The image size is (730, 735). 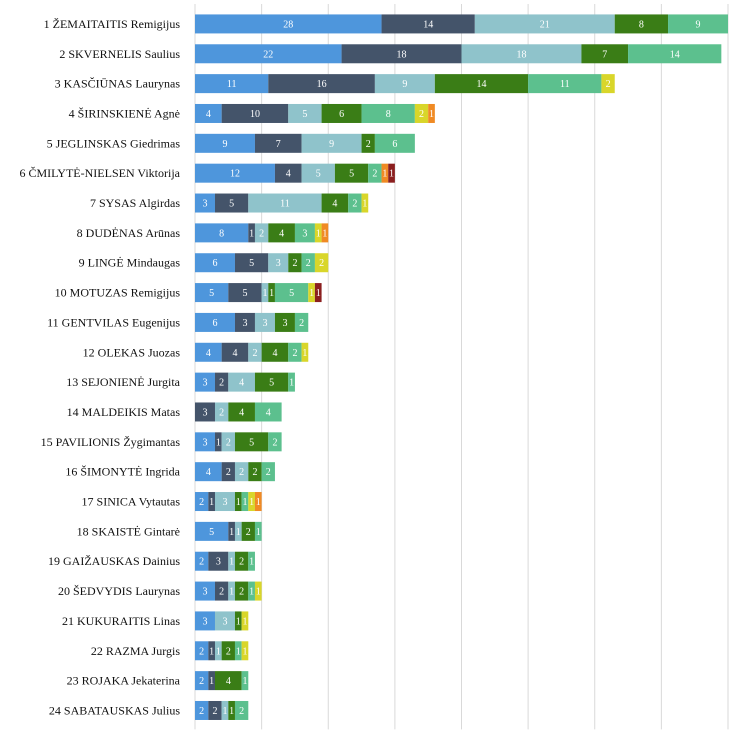 I want to click on data-label: 6, so click(x=394, y=144).